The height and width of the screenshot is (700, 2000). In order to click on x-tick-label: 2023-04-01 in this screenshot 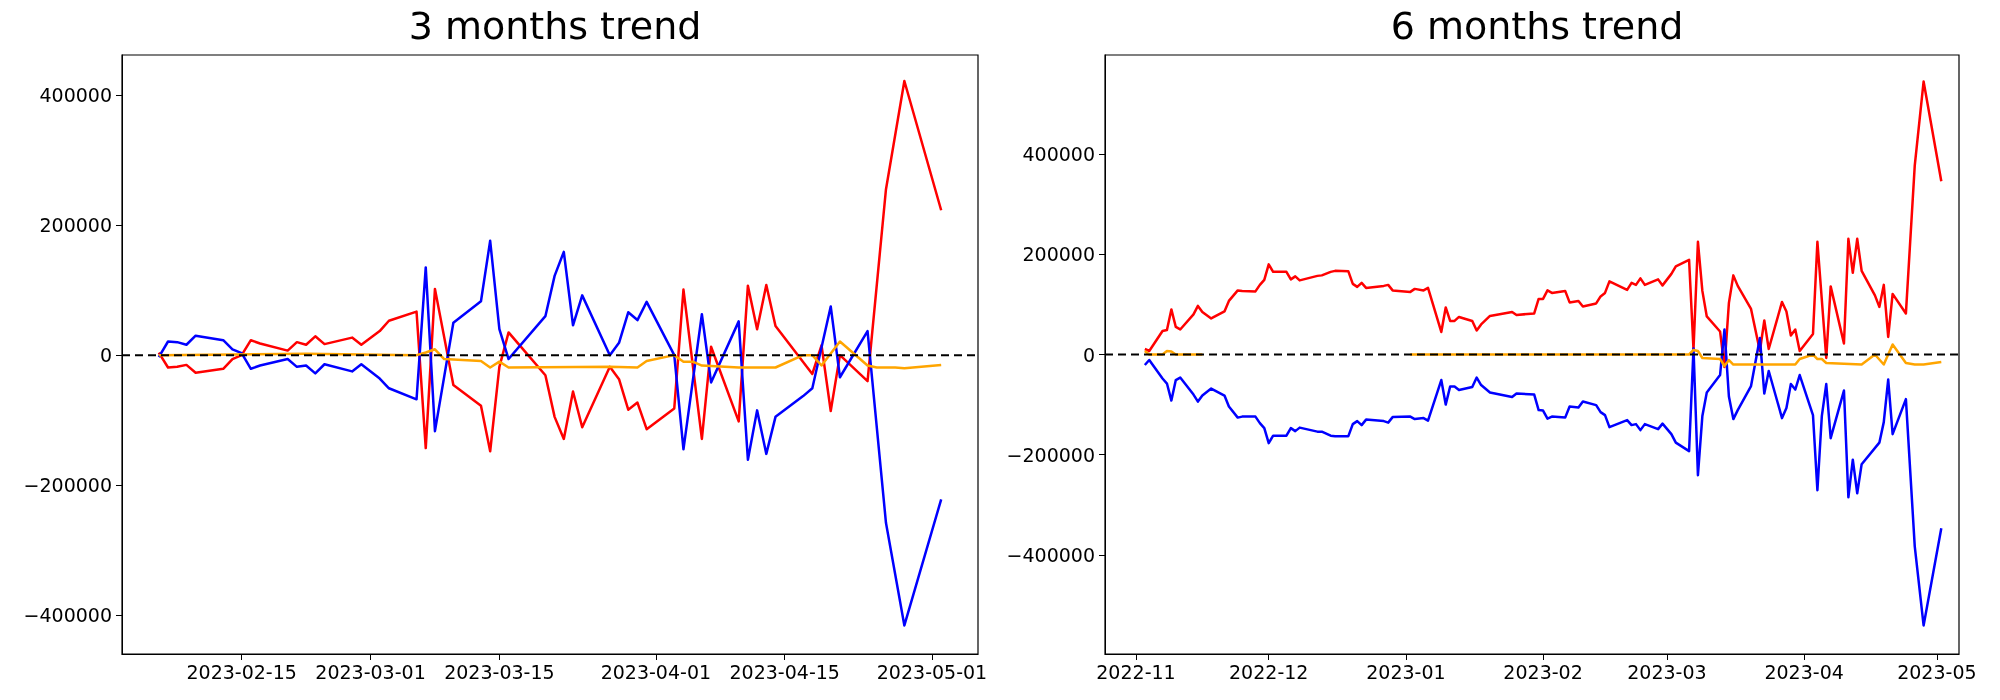, I will do `click(656, 671)`.